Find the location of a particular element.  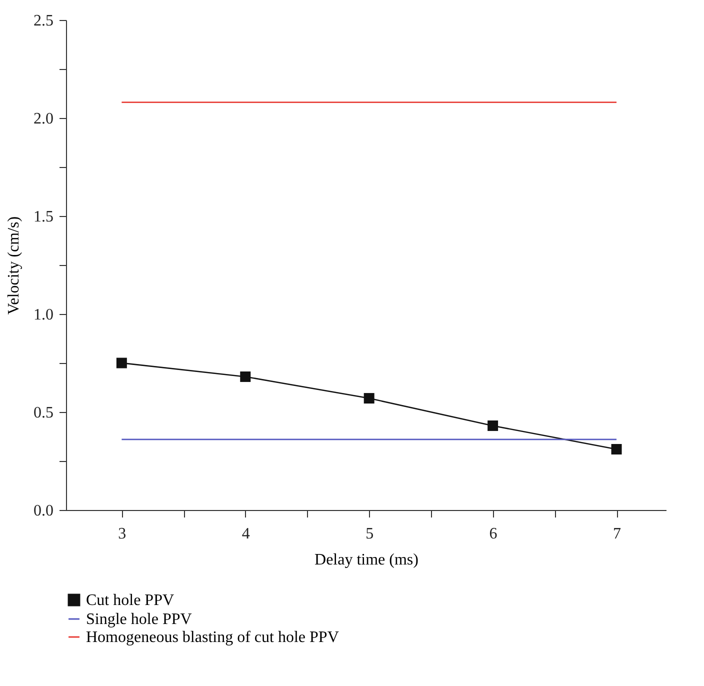

x-tick-label: 5 is located at coordinates (370, 534).